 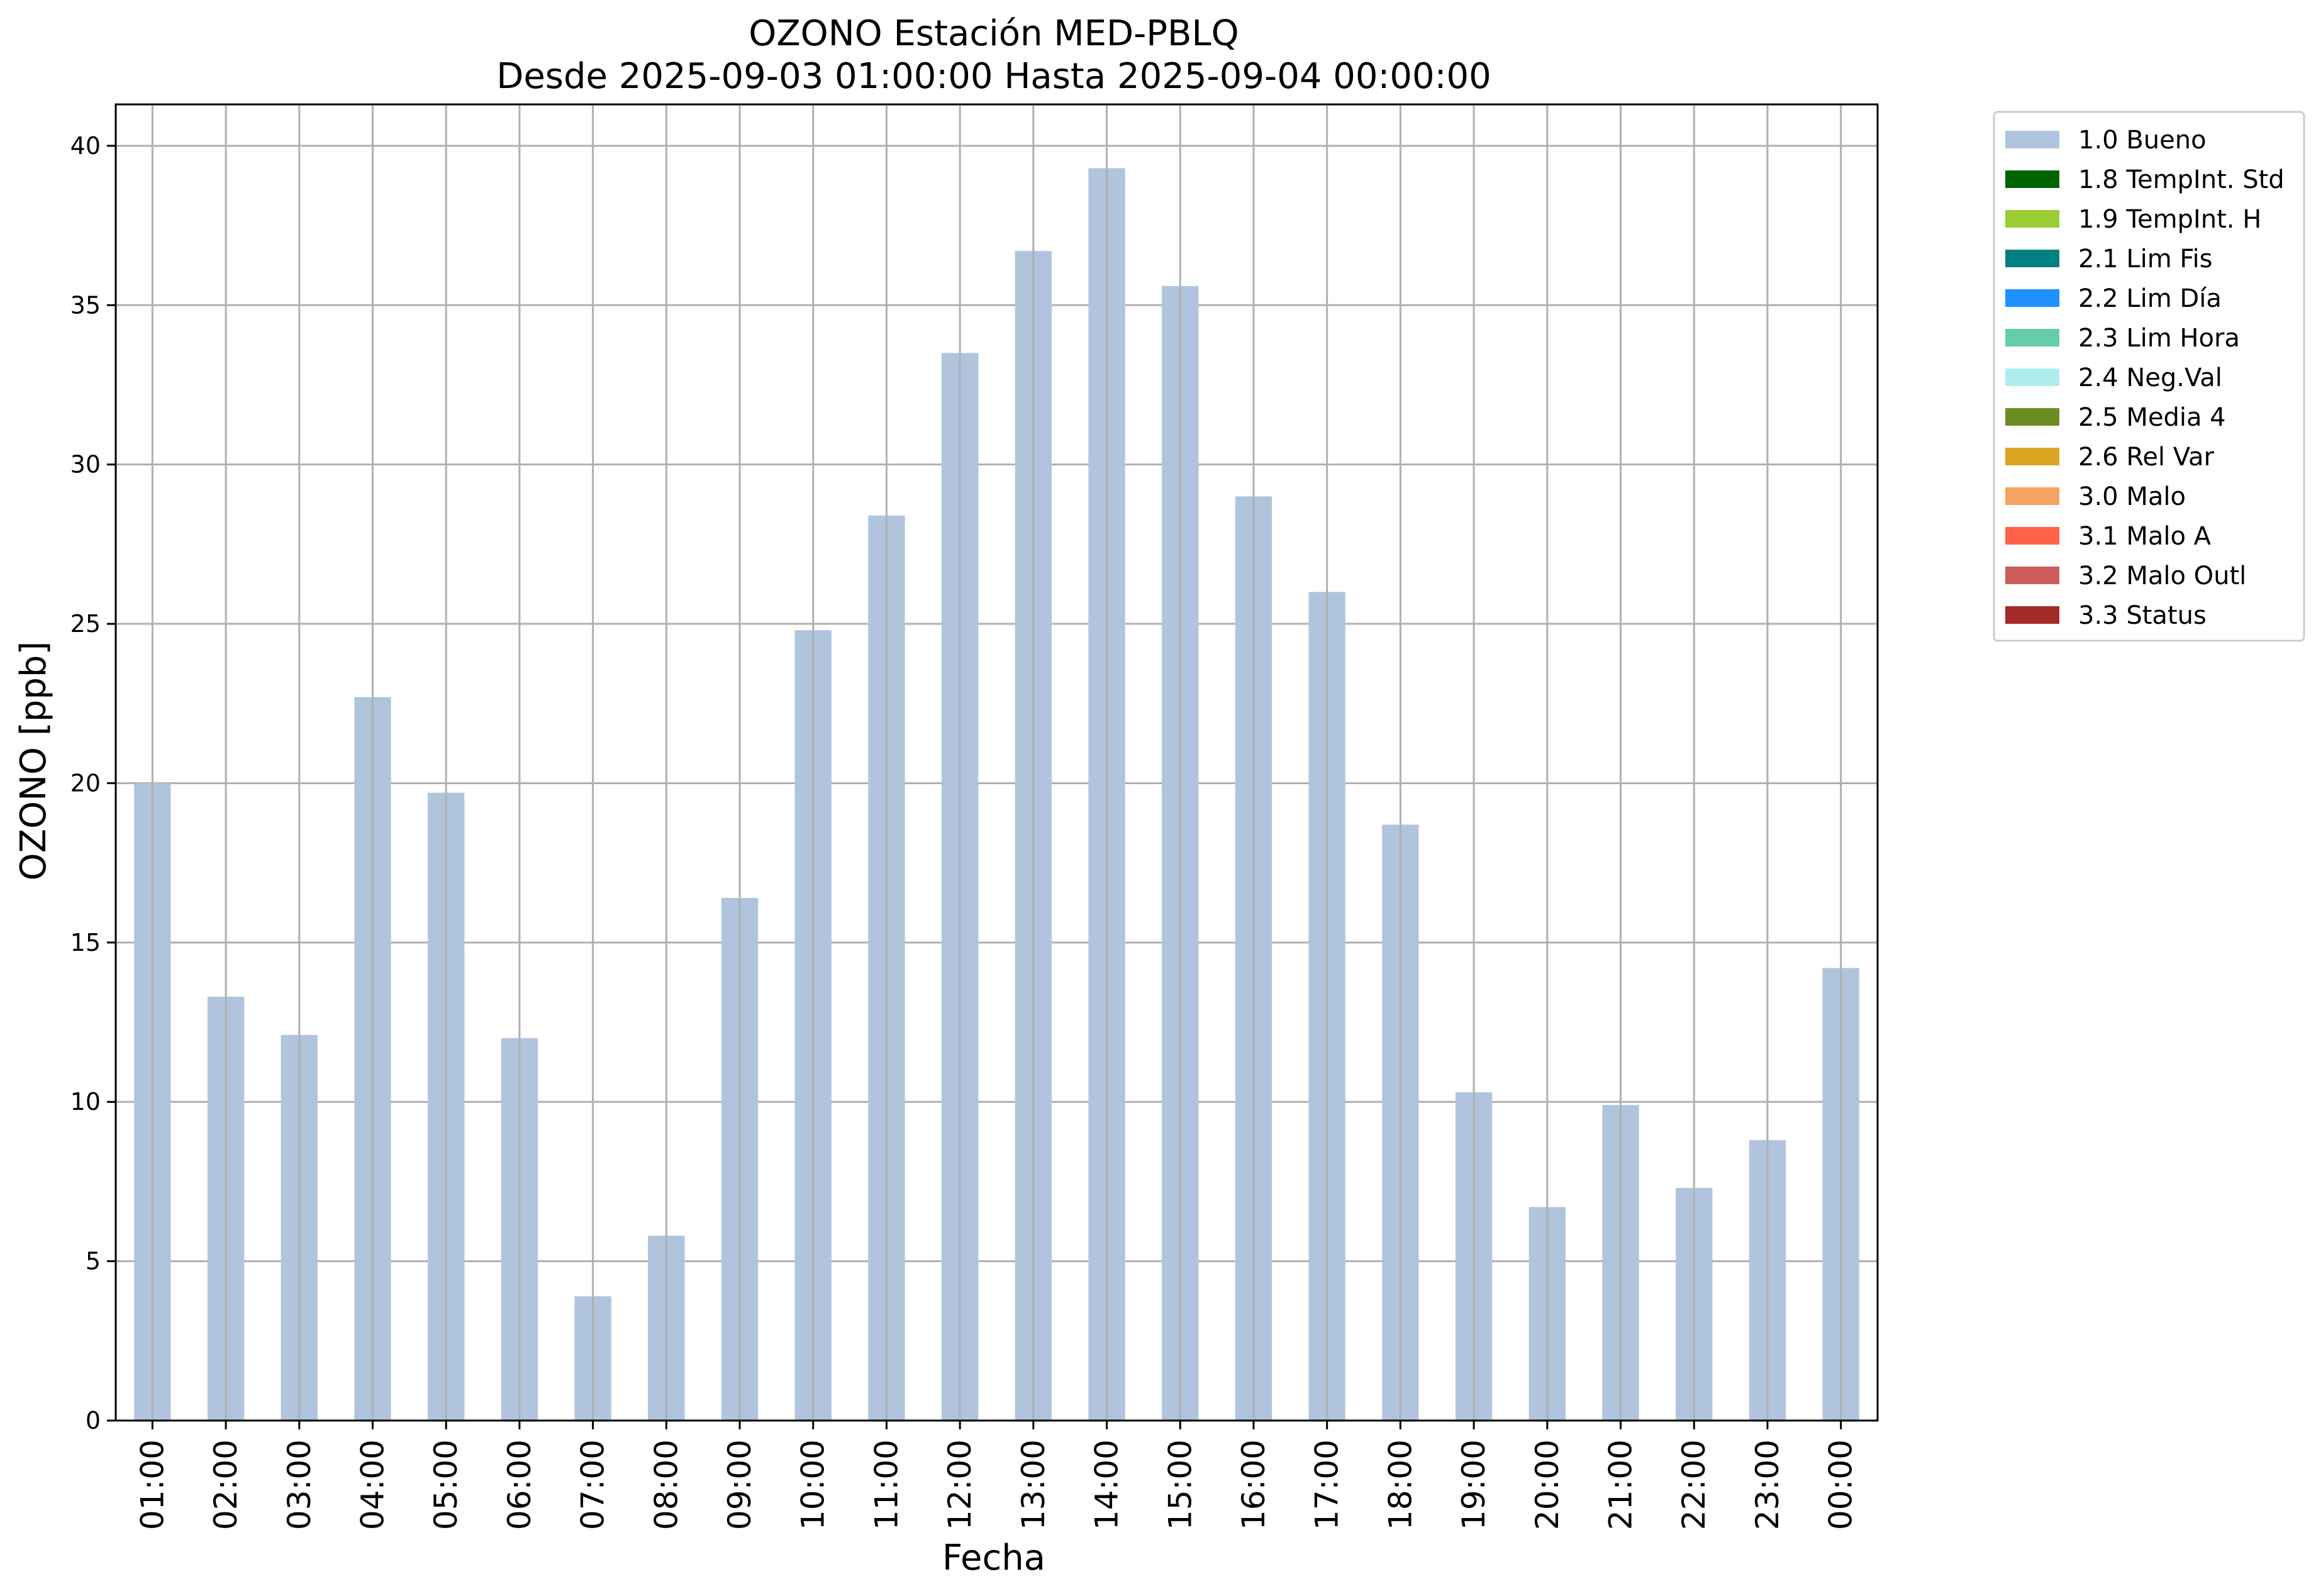 What do you see at coordinates (2142, 140) in the screenshot?
I see `legend-label: 1.0 Bueno` at bounding box center [2142, 140].